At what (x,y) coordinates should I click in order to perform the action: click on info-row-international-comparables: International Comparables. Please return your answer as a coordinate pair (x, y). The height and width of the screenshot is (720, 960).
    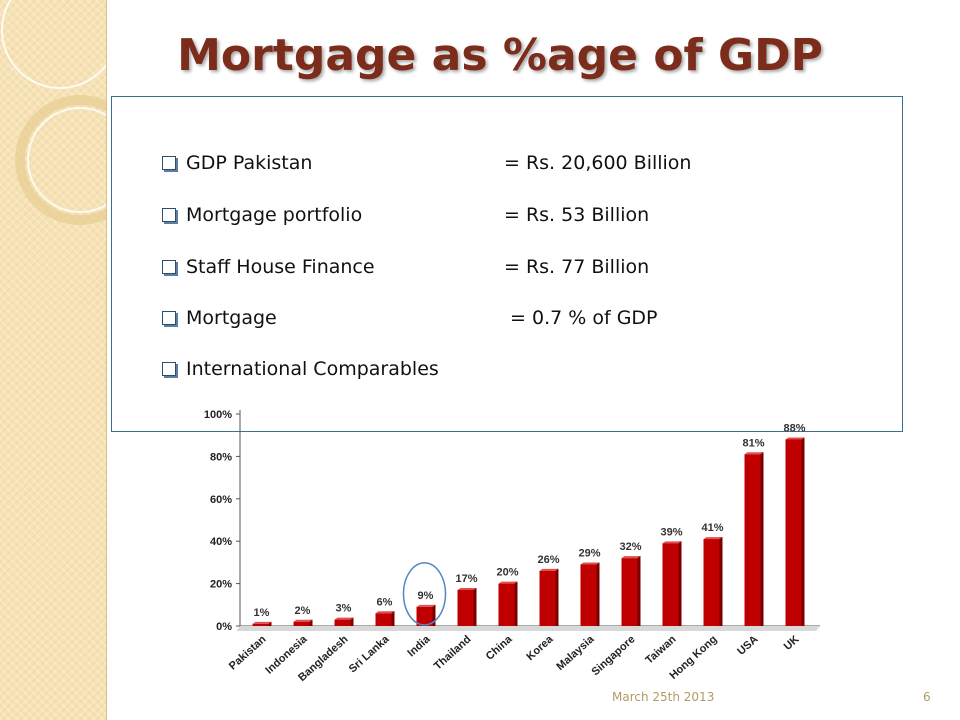
    Looking at the image, I should click on (333, 369).